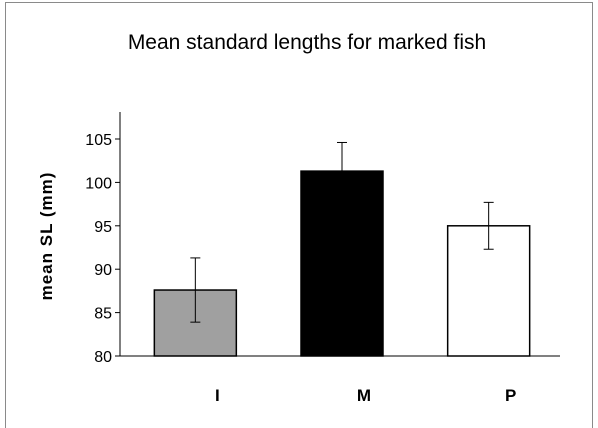 The height and width of the screenshot is (428, 598). What do you see at coordinates (217, 395) in the screenshot?
I see `x-category-label: I` at bounding box center [217, 395].